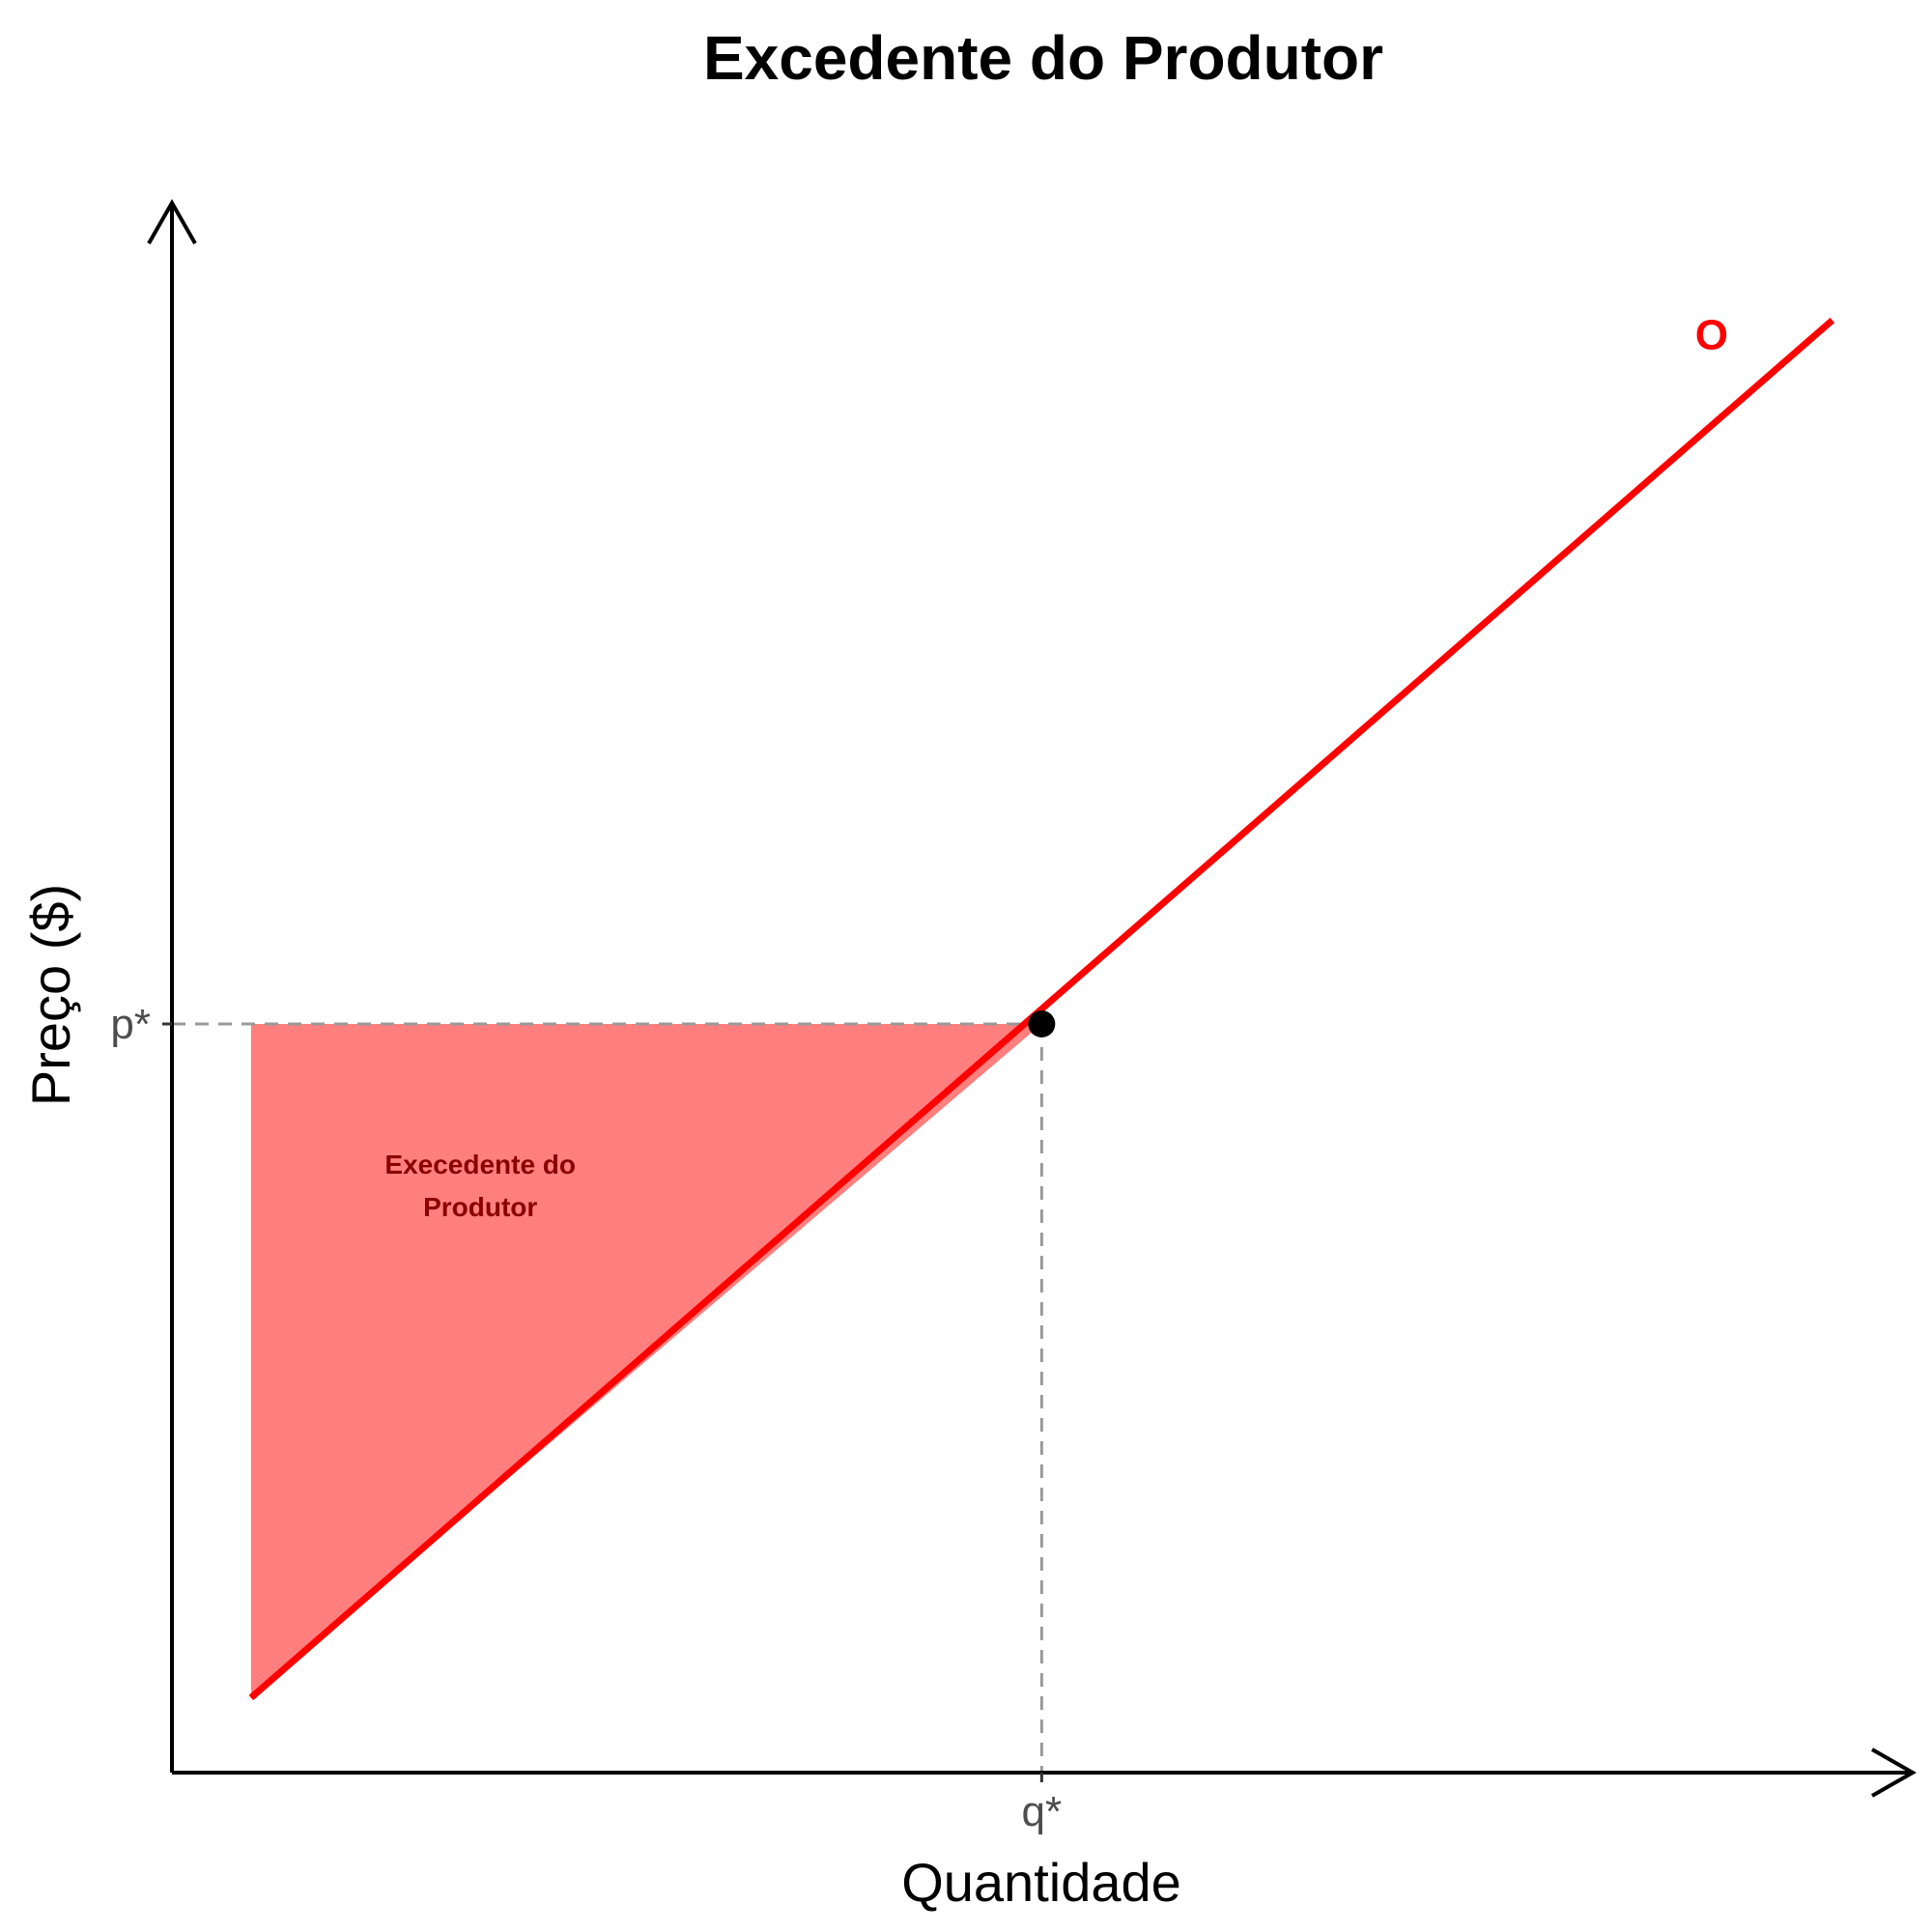  What do you see at coordinates (480, 1186) in the screenshot?
I see `area-annotation: Execedente do Produtor` at bounding box center [480, 1186].